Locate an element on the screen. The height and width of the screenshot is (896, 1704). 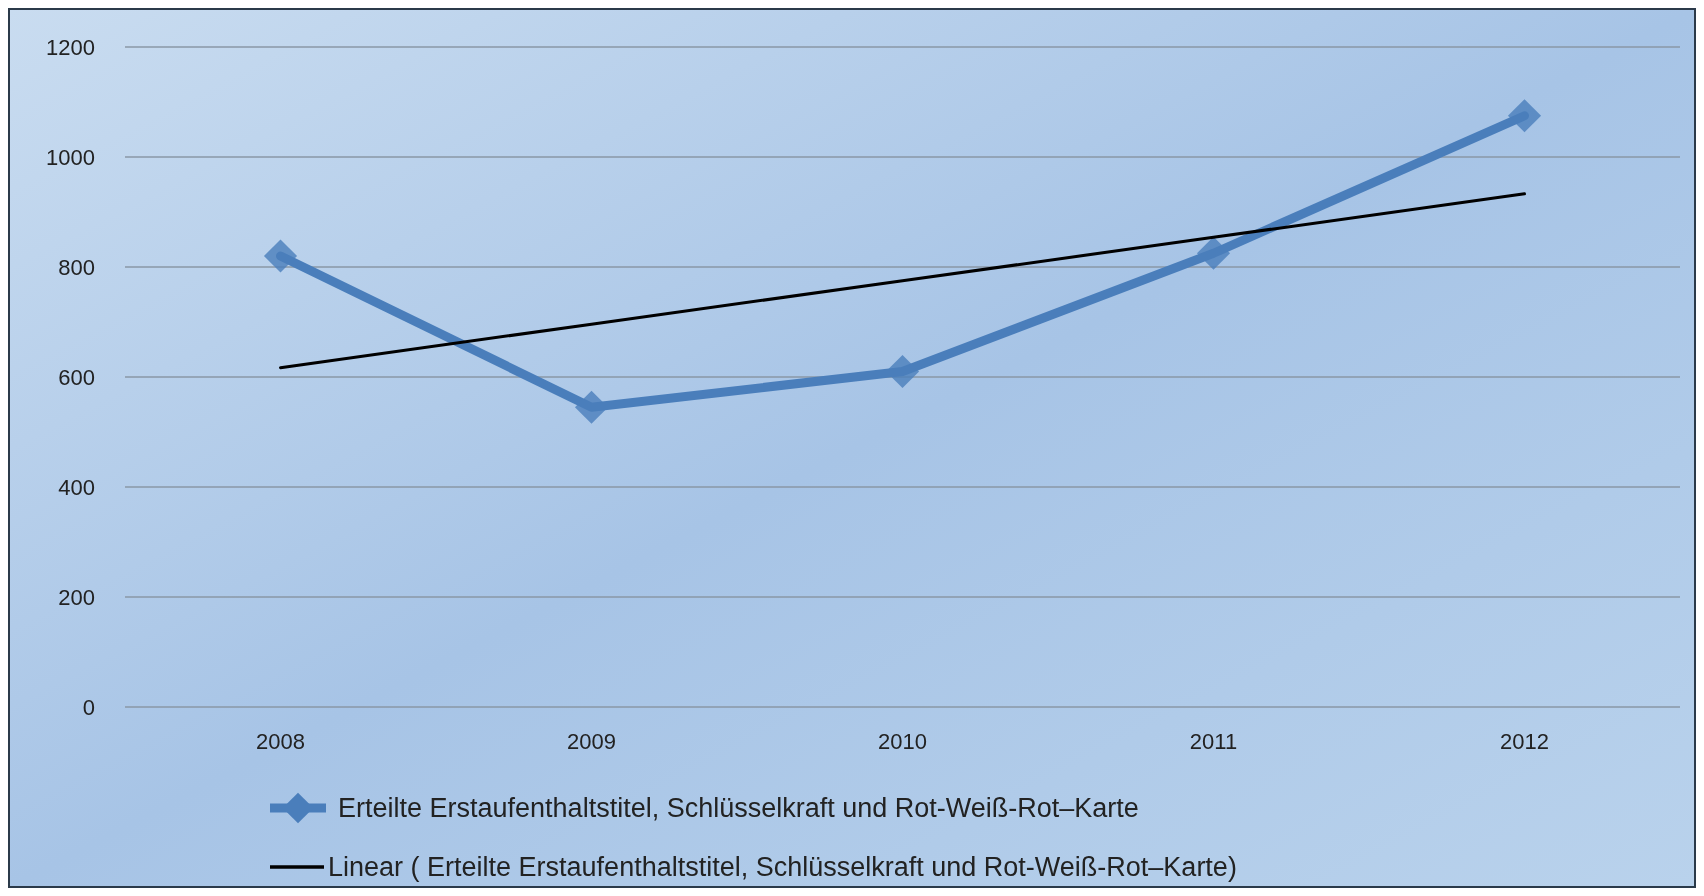
y-tick-label: 400 is located at coordinates (76, 487).